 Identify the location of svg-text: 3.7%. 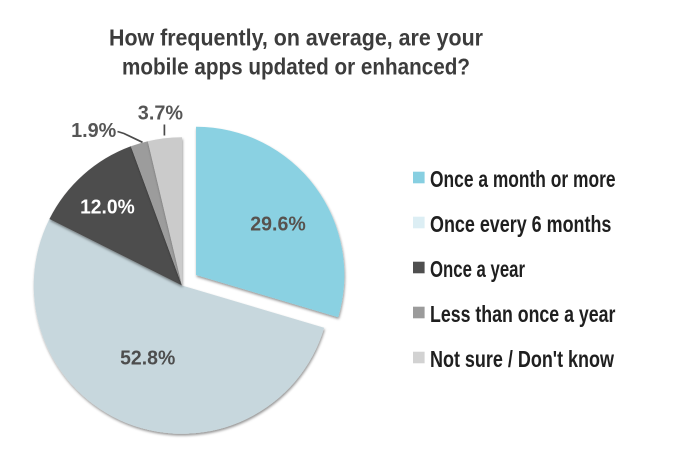
(160, 114).